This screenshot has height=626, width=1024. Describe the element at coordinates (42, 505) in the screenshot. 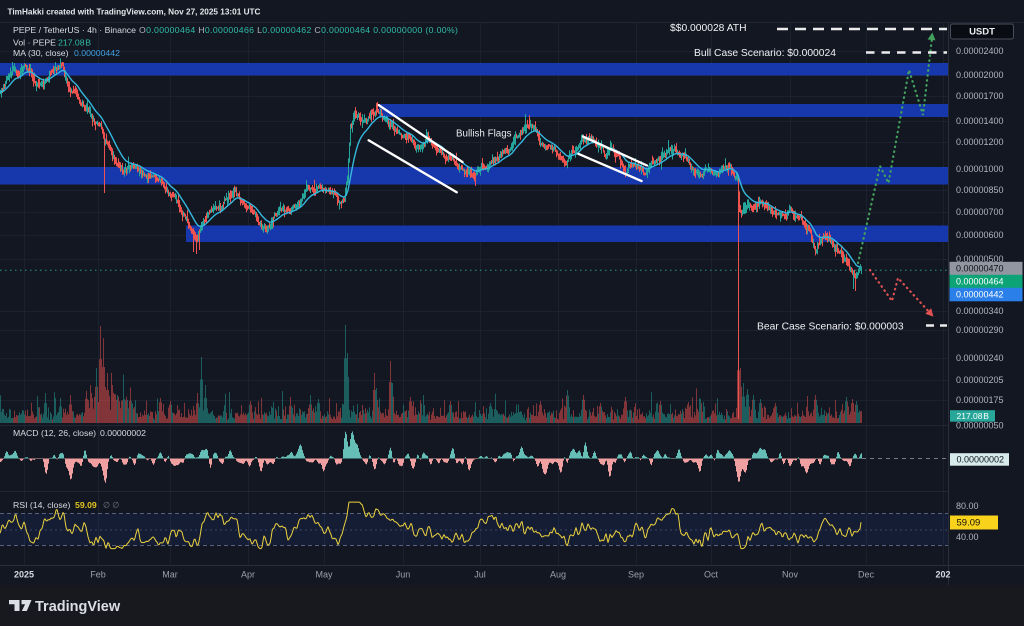

I see `svg-text: RSI (14, close)` at that location.